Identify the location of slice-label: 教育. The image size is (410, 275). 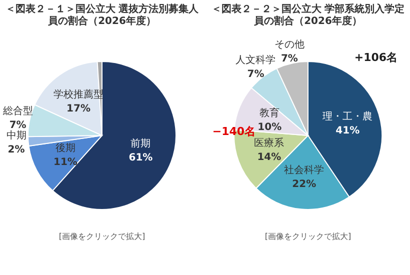
(270, 112).